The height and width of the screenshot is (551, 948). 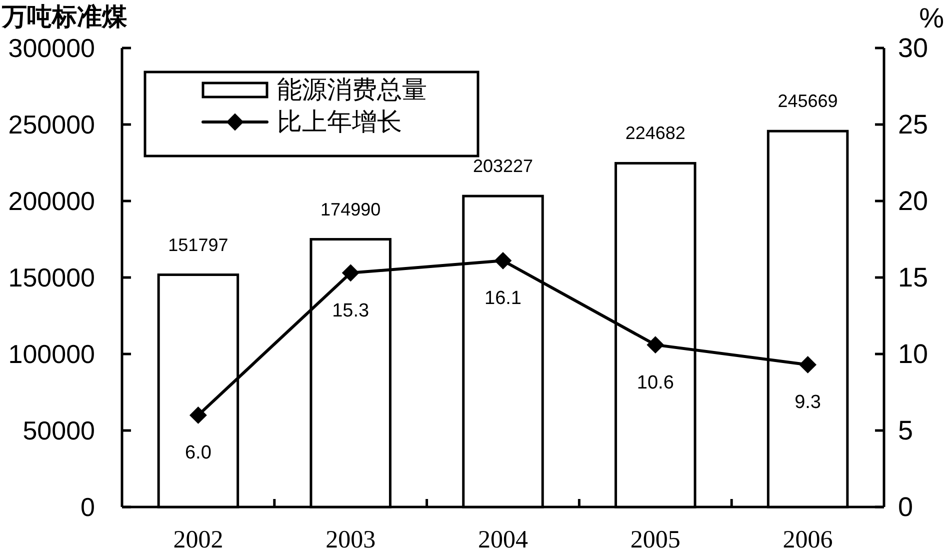 What do you see at coordinates (931, 18) in the screenshot?
I see `y2-axis-title: %` at bounding box center [931, 18].